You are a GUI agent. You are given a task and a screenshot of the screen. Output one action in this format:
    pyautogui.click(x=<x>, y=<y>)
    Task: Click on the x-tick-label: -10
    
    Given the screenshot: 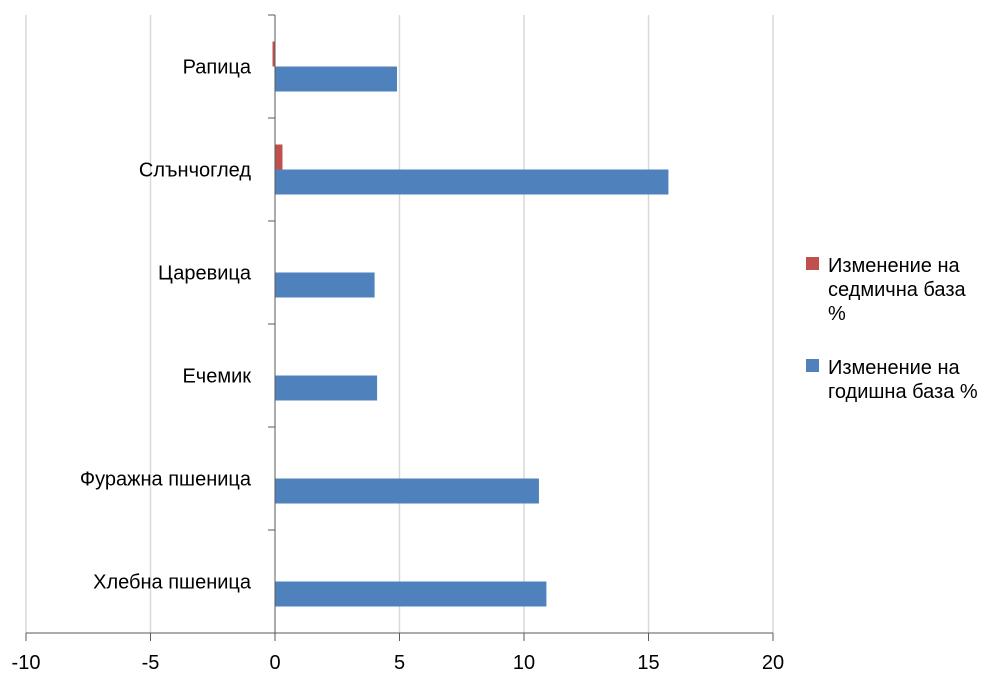 What is the action you would take?
    pyautogui.click(x=26, y=663)
    